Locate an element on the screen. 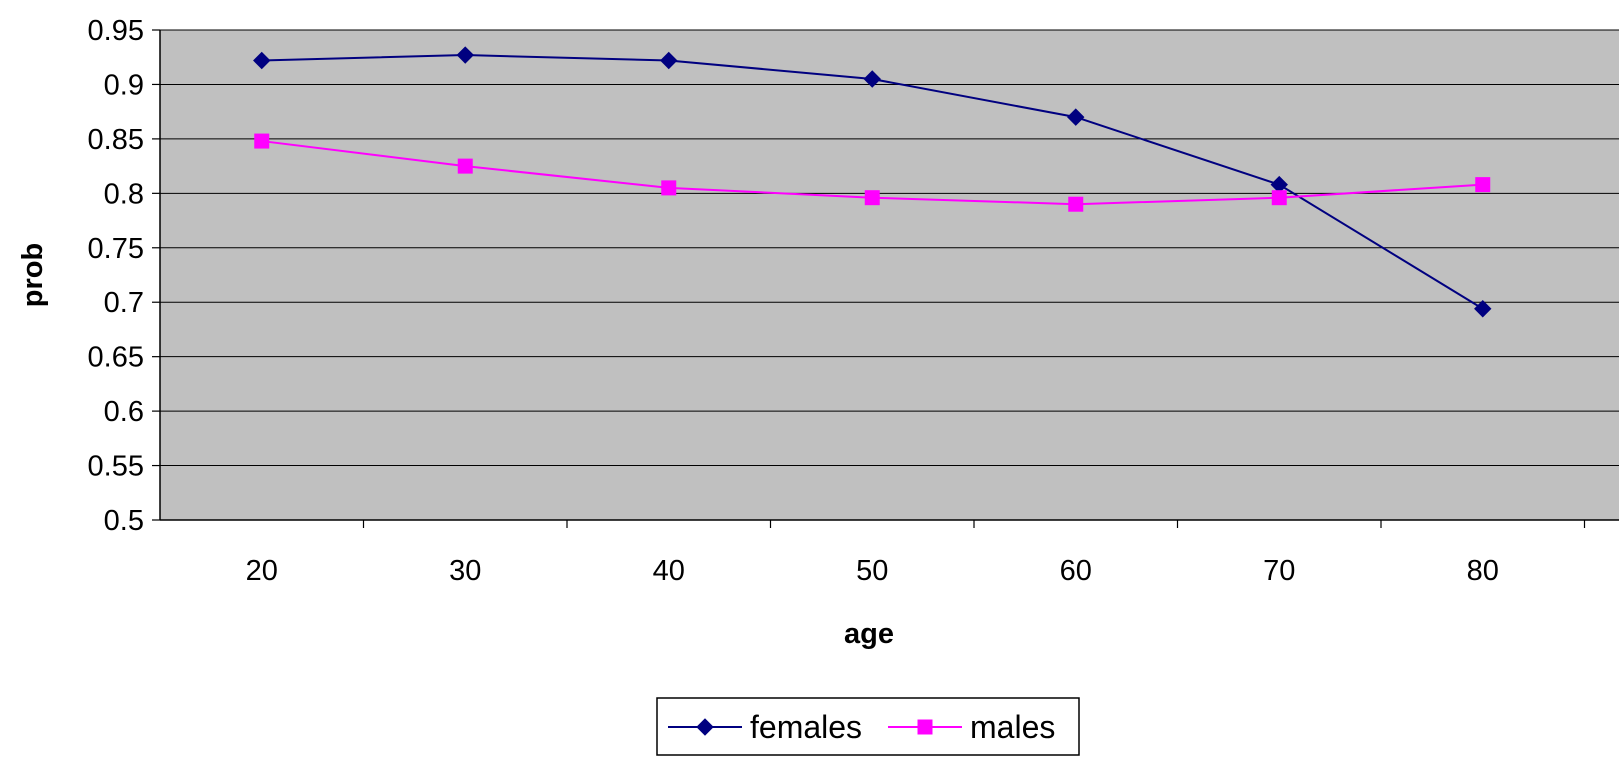  x-tick-label: 50 is located at coordinates (872, 571).